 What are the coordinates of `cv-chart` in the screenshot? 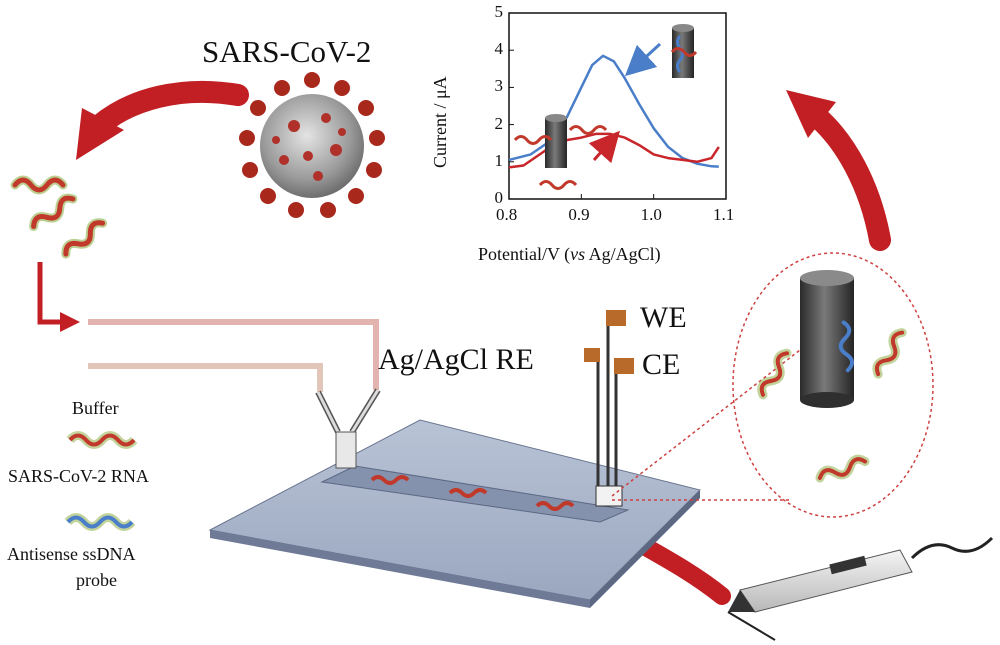 It's located at (617, 106).